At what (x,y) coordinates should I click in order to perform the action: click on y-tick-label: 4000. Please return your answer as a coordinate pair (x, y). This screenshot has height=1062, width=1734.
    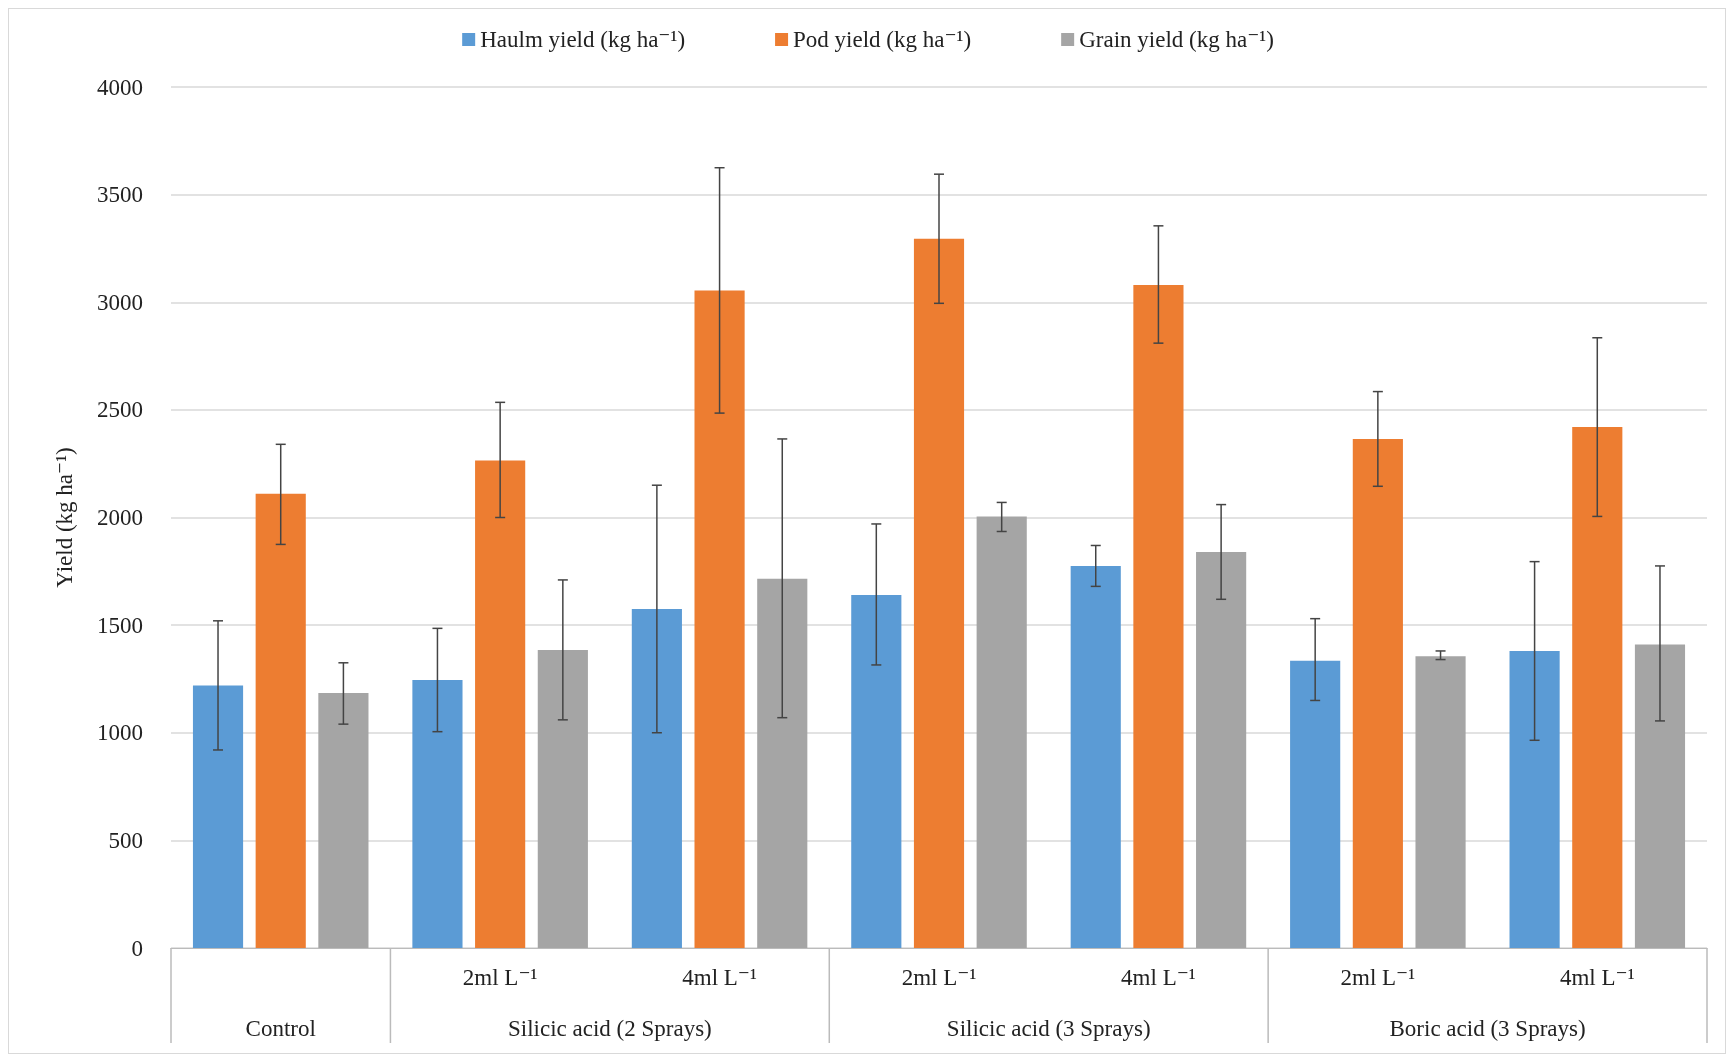
    Looking at the image, I should click on (120, 87).